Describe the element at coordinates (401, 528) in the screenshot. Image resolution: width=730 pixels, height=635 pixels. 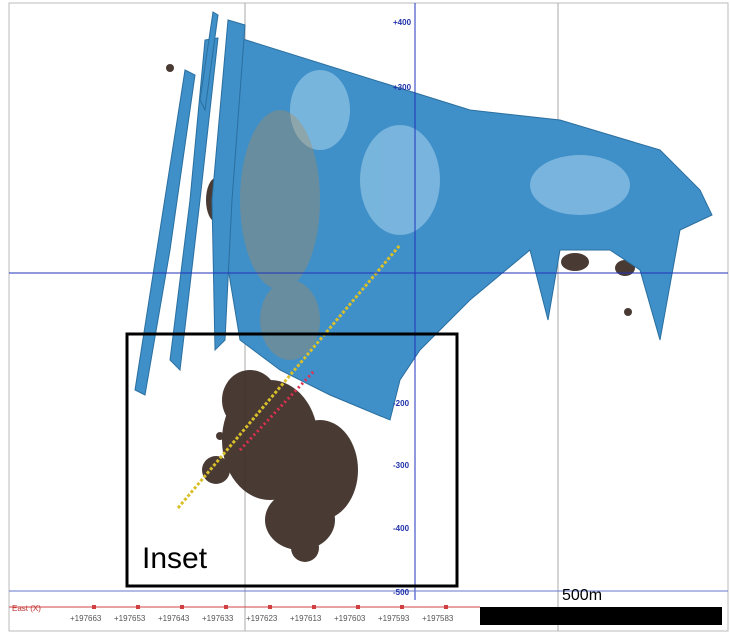
I see `vertical-axis-label: -400` at that location.